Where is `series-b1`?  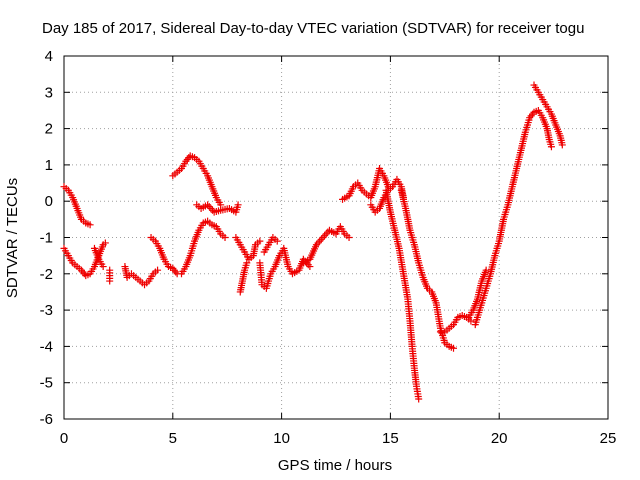 series-b1 is located at coordinates (110, 275).